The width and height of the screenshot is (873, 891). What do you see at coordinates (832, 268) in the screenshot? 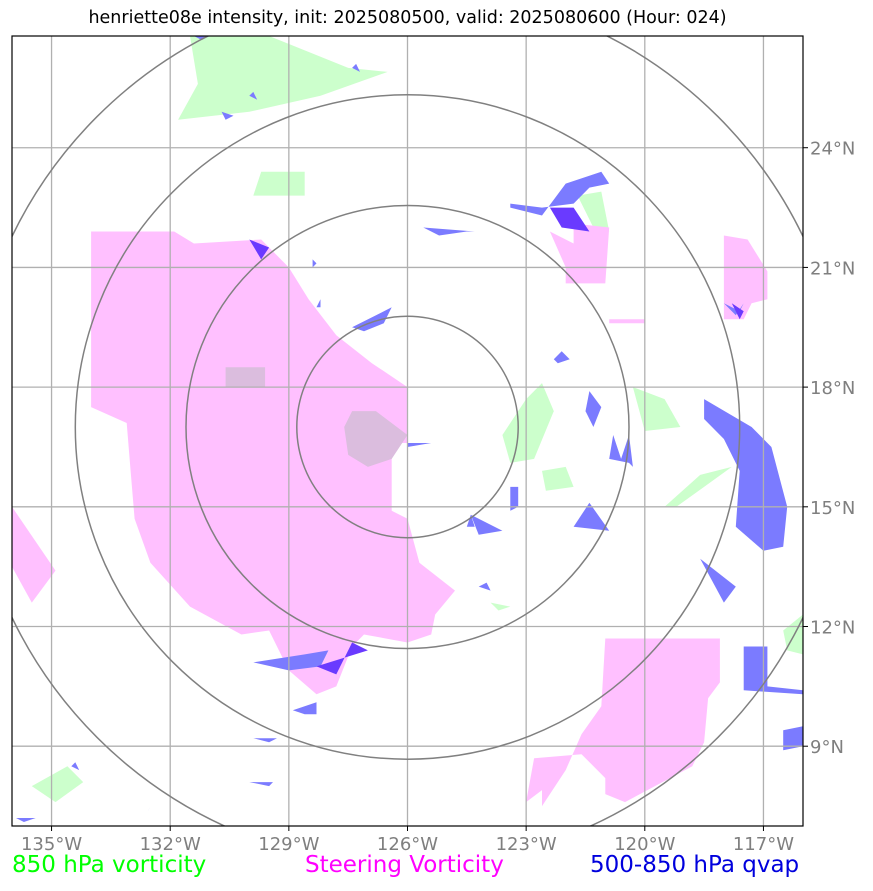
I see `y-tick-label: 21°N` at bounding box center [832, 268].